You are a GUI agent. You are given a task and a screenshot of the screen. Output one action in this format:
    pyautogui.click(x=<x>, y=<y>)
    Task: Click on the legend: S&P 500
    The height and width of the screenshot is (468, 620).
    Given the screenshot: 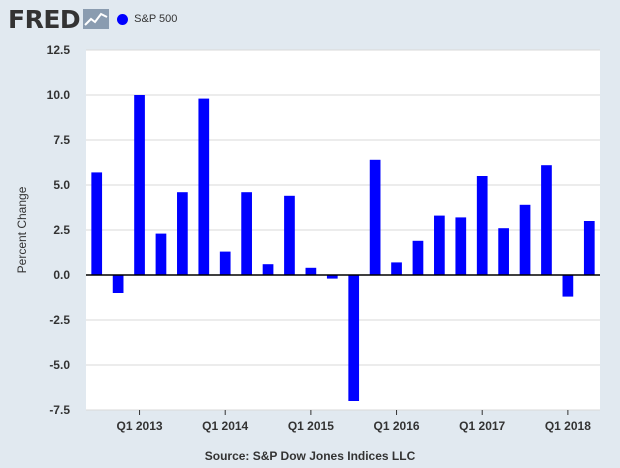 What is the action you would take?
    pyautogui.click(x=147, y=19)
    